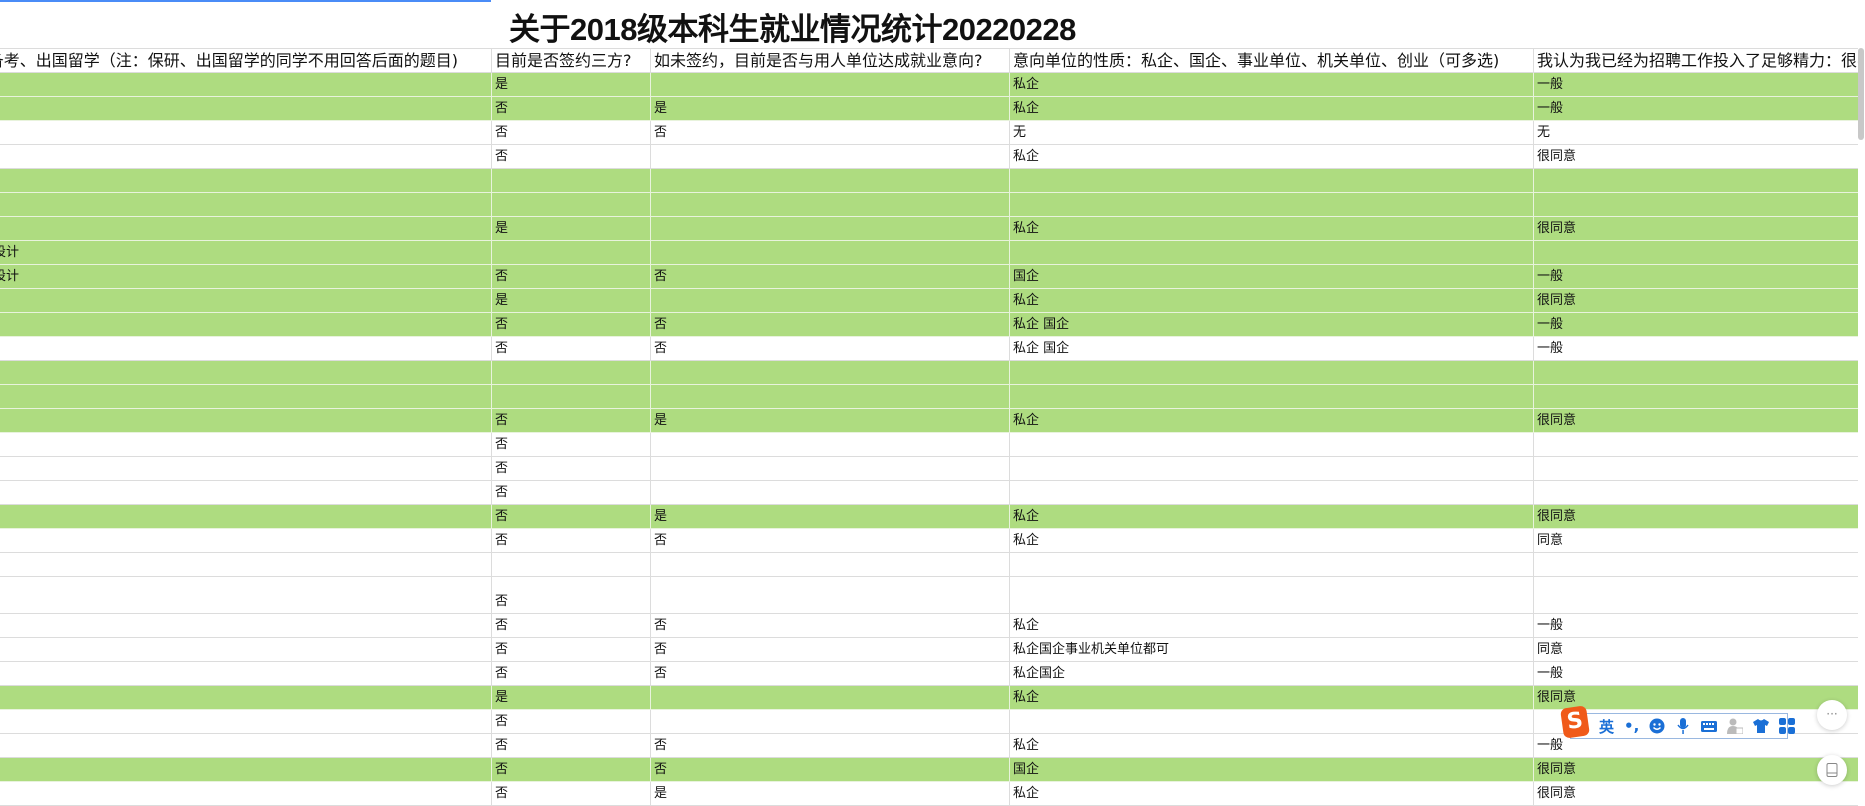  I want to click on ime-language-toggle: 英, so click(1607, 726).